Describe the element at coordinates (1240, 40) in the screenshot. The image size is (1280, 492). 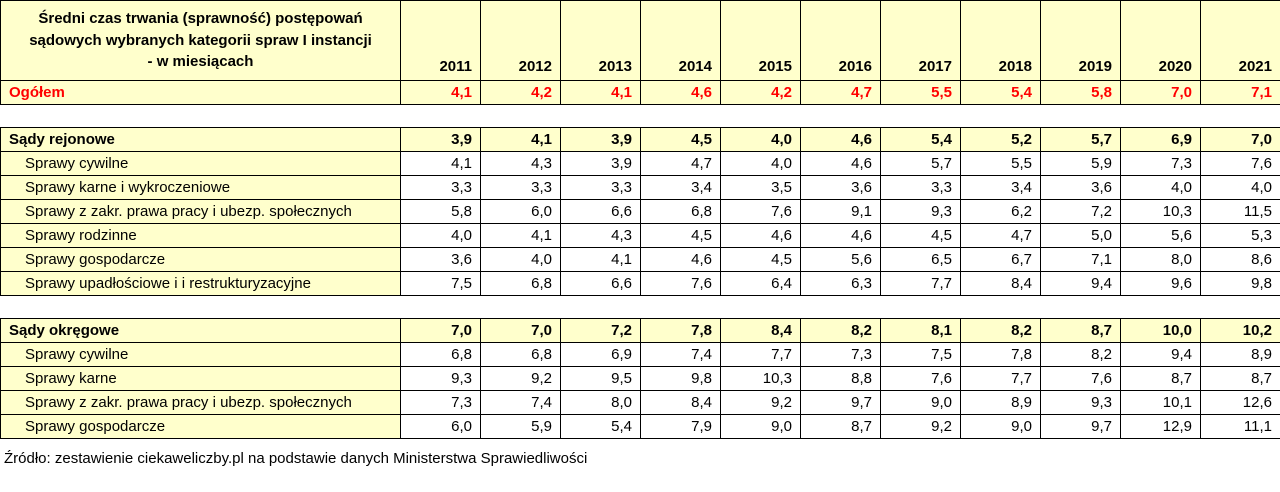
I see `year-column-header: 2021` at that location.